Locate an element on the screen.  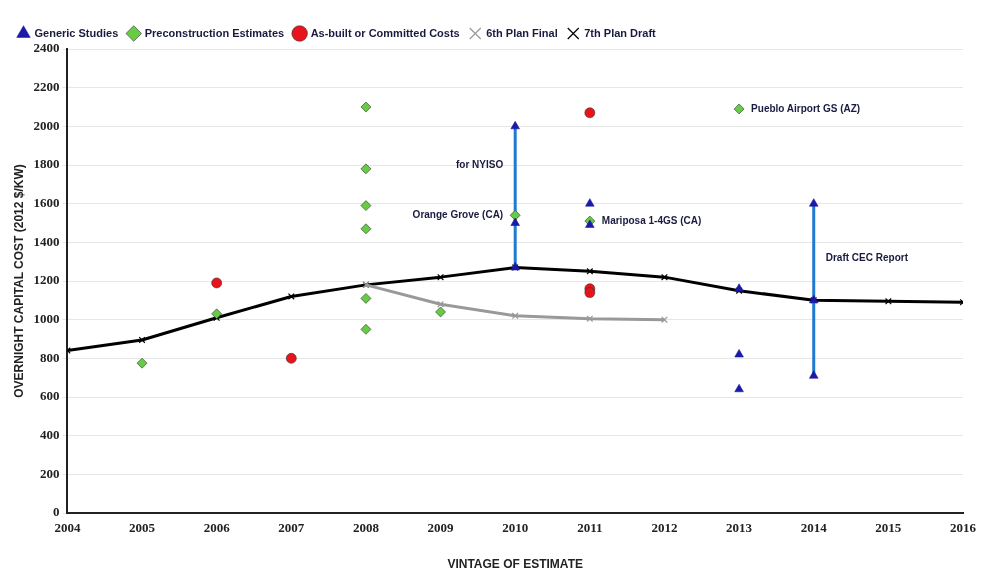
y-tick-label: 400 is located at coordinates (49, 435).